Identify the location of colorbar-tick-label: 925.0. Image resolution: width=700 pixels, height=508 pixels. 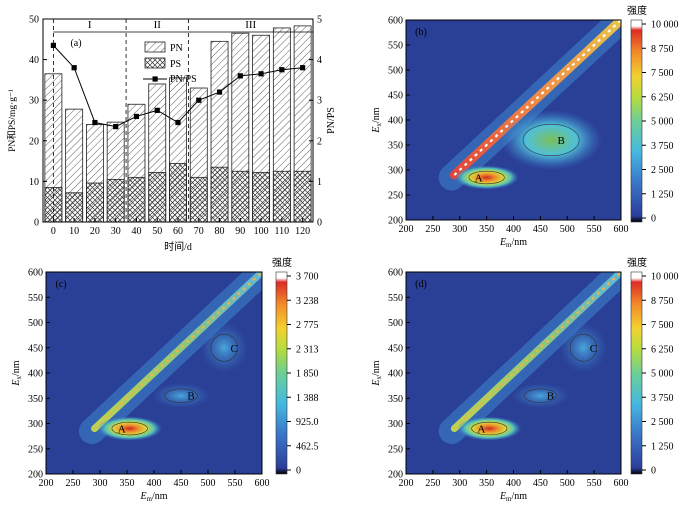
(307, 422).